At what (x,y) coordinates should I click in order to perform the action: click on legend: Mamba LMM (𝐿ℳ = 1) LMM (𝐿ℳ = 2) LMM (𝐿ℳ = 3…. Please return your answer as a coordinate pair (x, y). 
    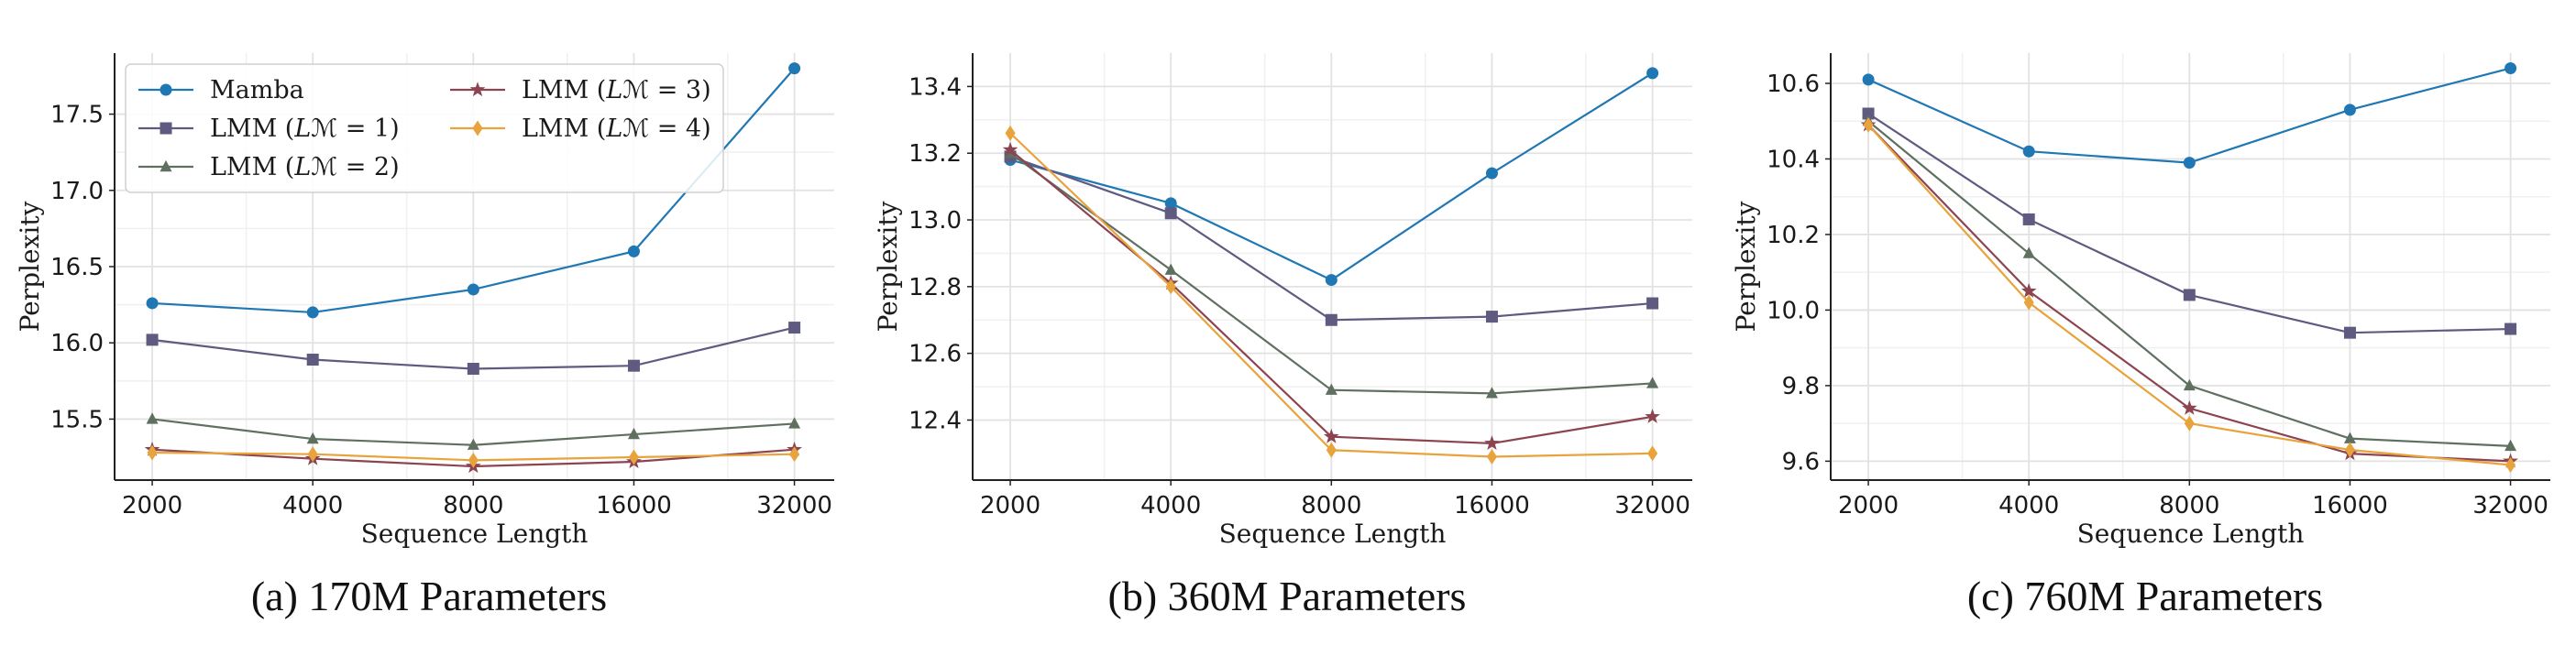
    Looking at the image, I should click on (425, 128).